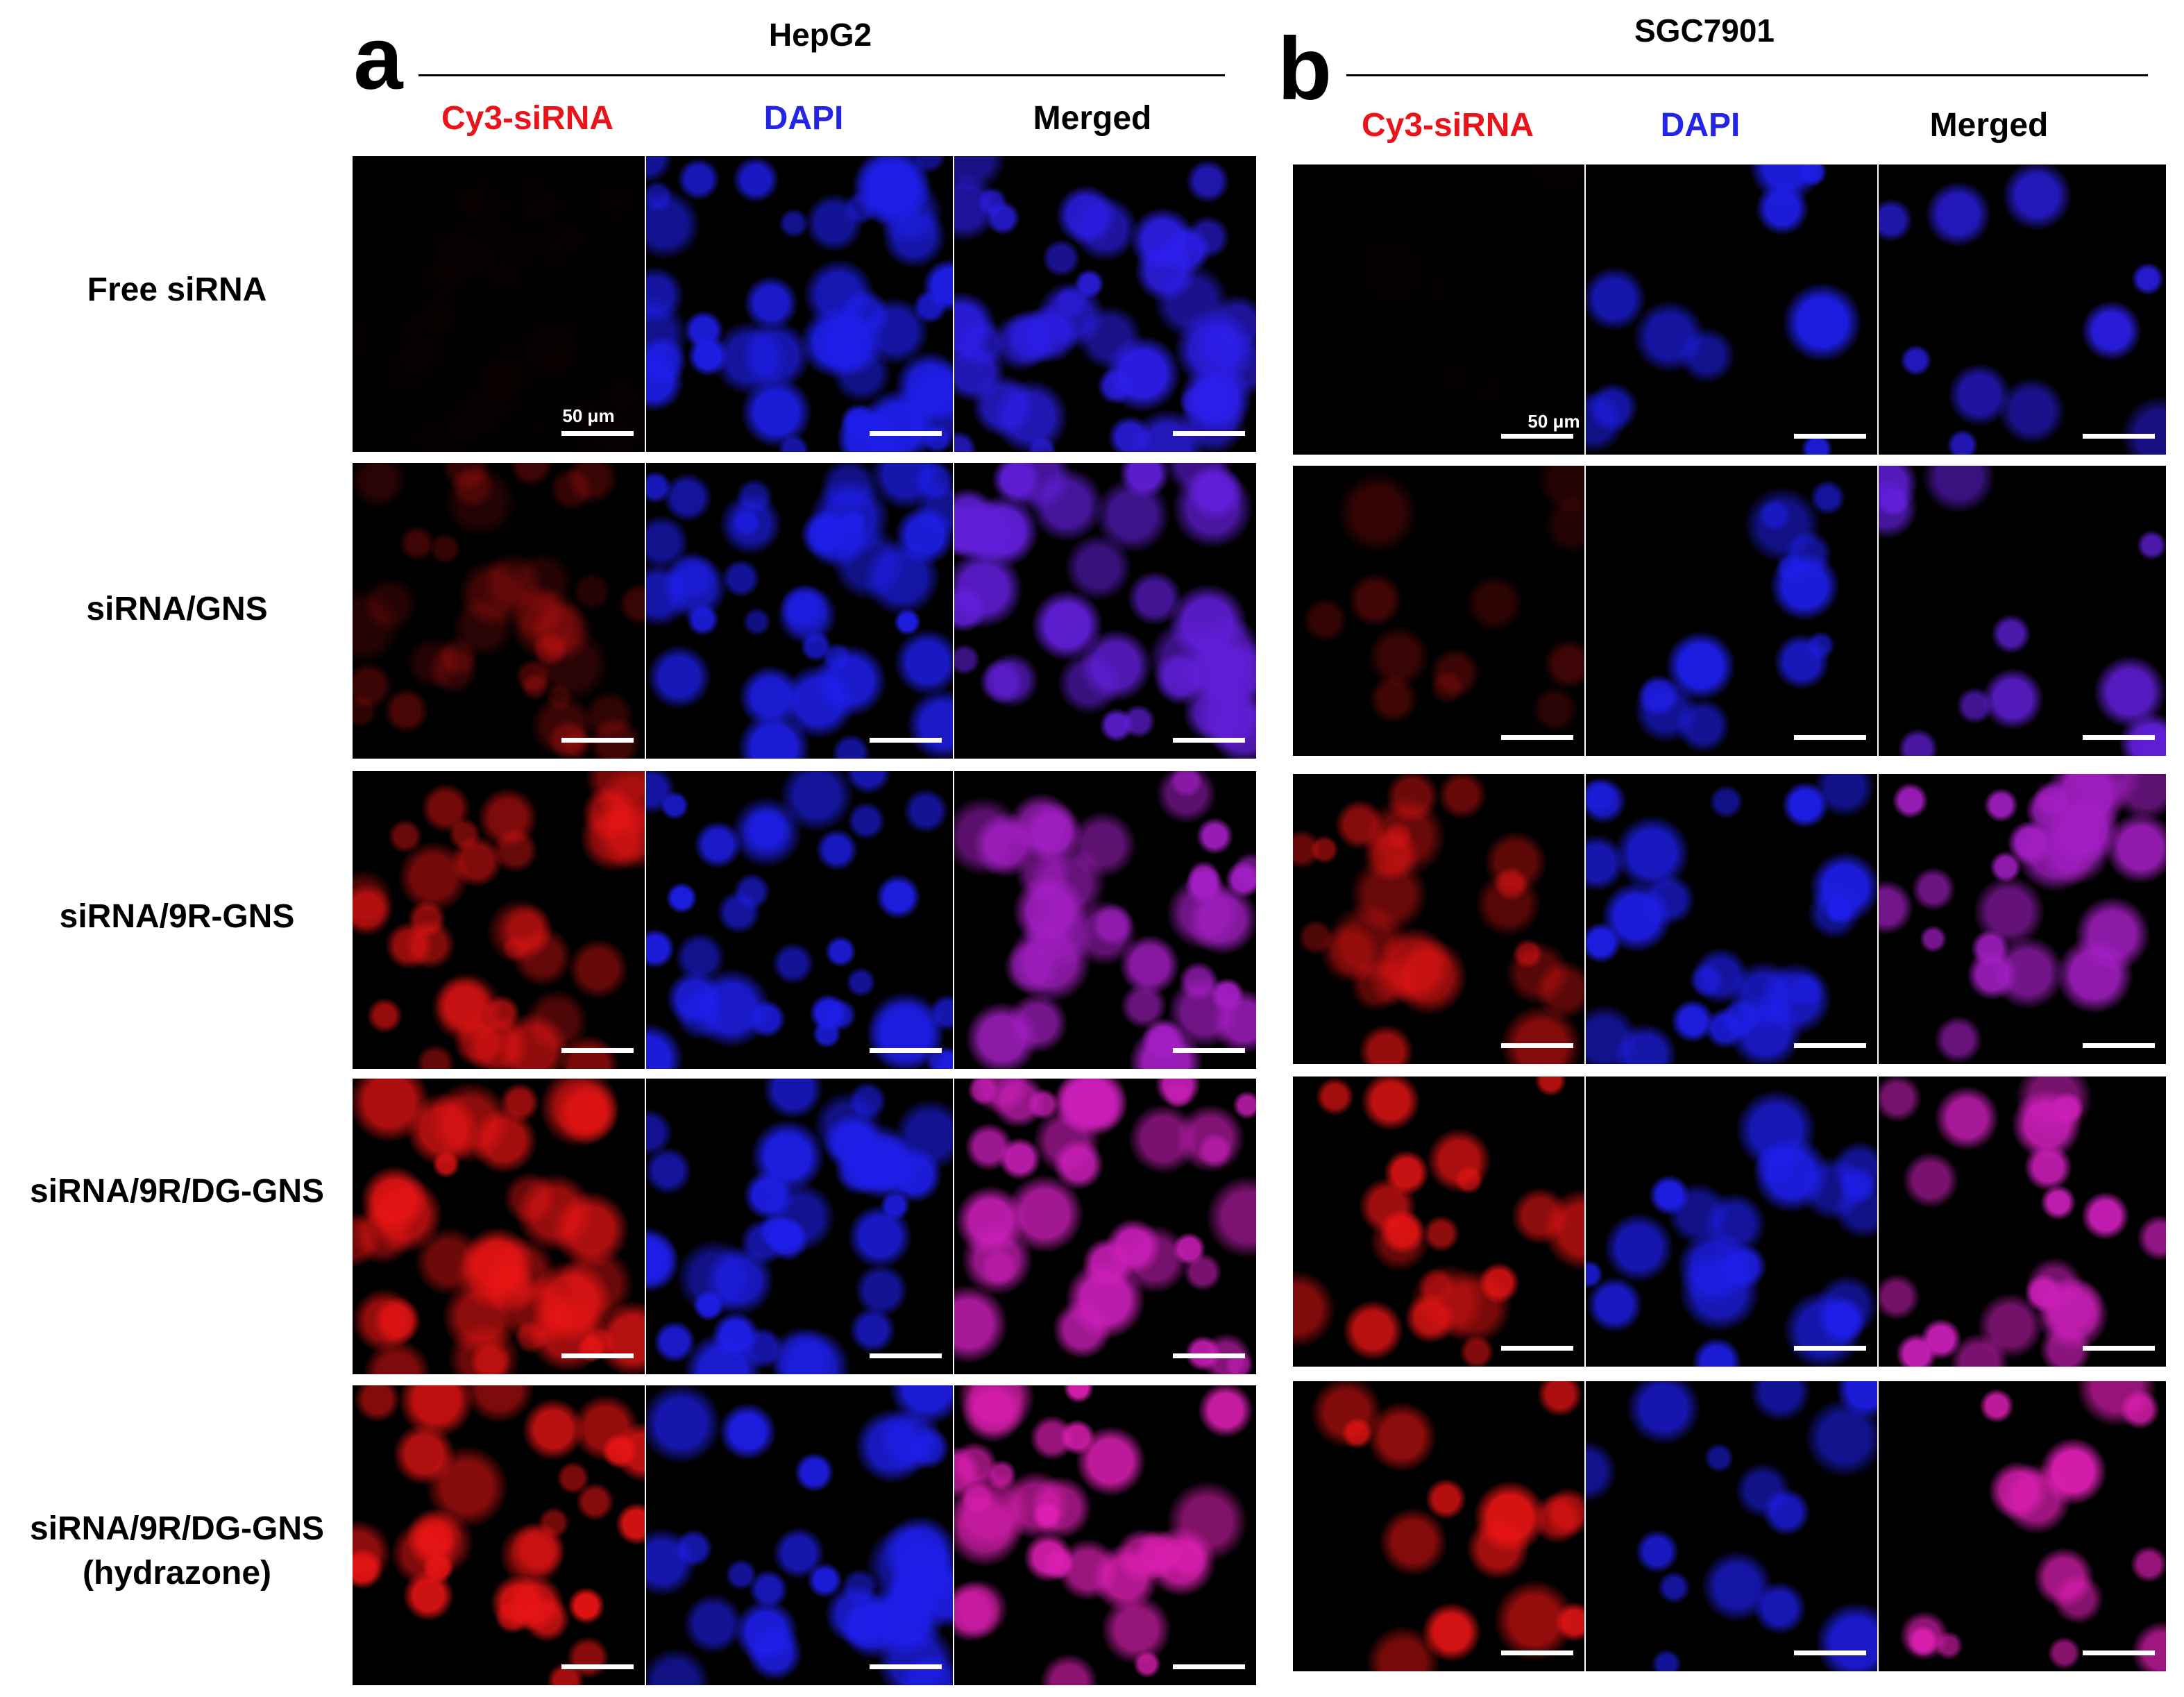  I want to click on panel-letter: a, so click(378, 58).